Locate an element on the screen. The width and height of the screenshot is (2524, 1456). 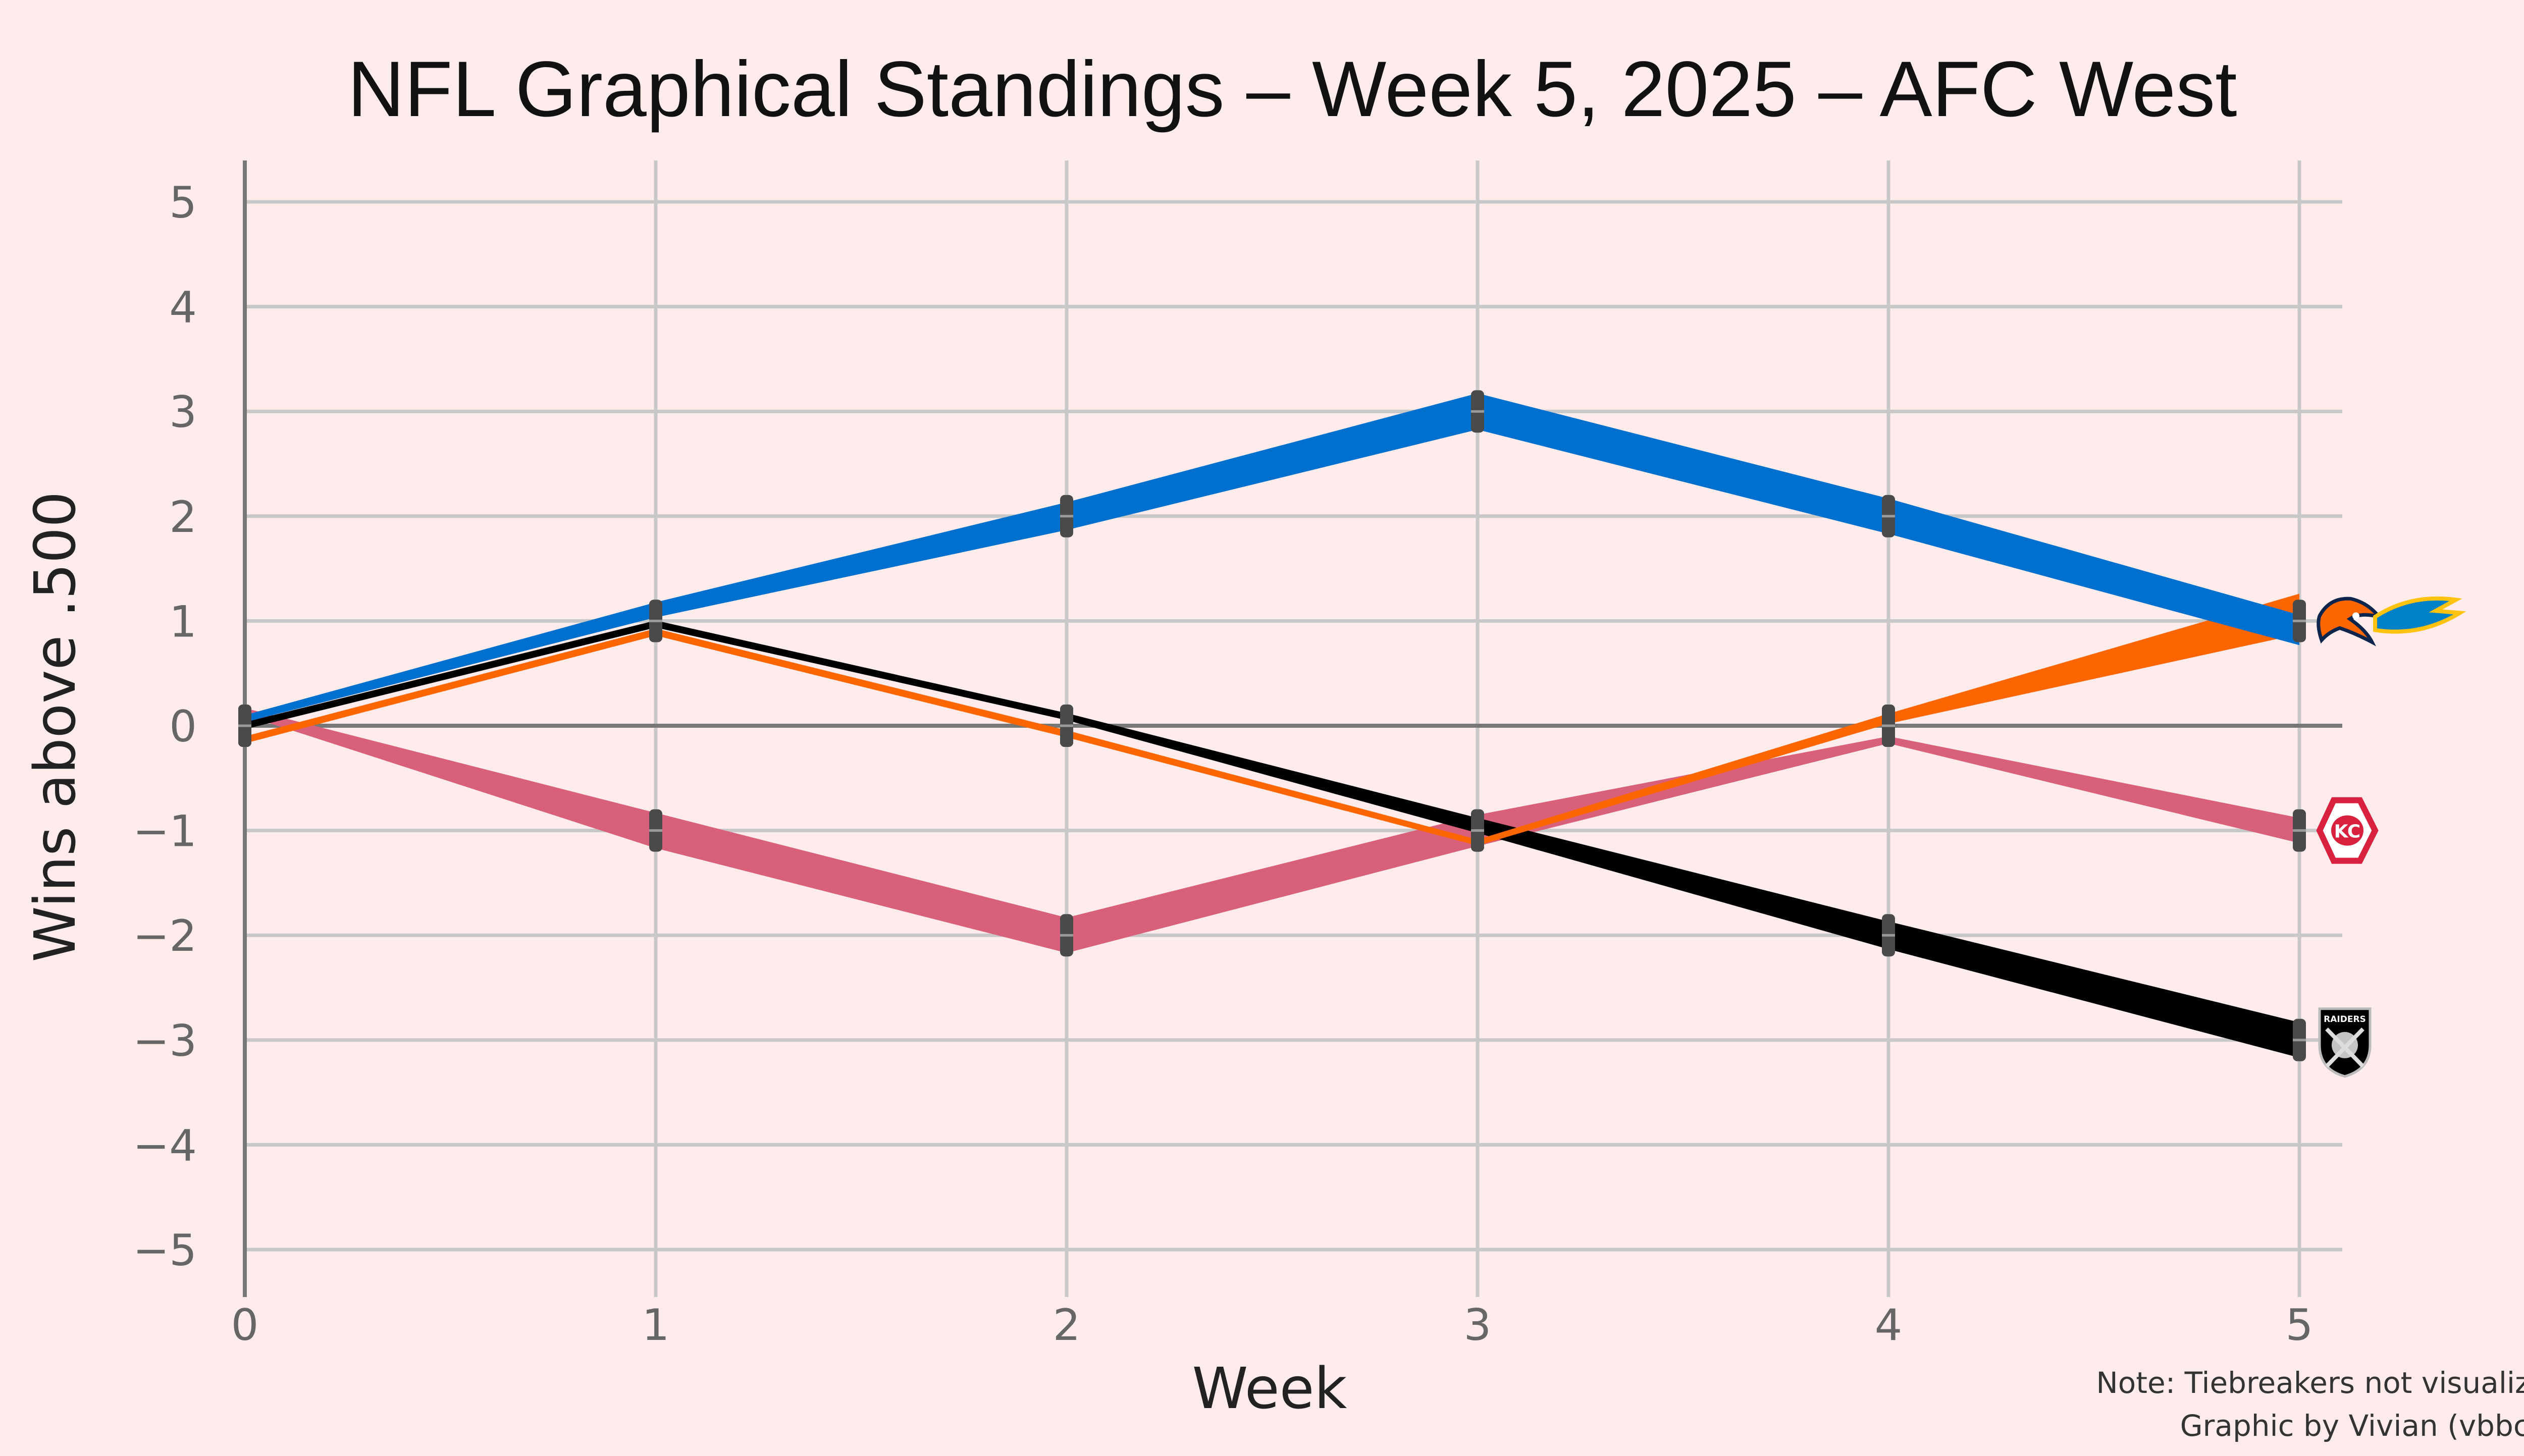
x-tick-label: 5 is located at coordinates (2299, 1326).